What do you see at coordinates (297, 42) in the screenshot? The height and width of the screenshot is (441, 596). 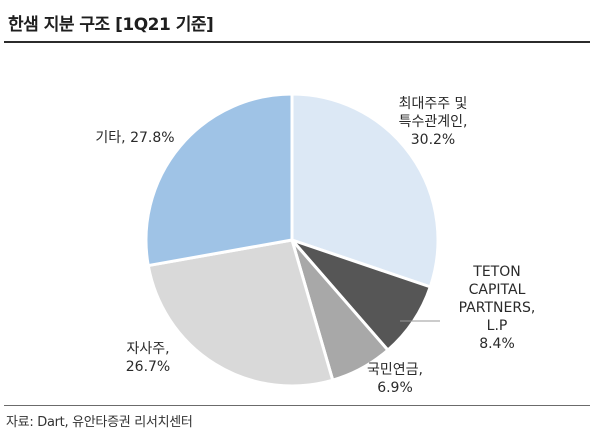 I see `title-divider` at bounding box center [297, 42].